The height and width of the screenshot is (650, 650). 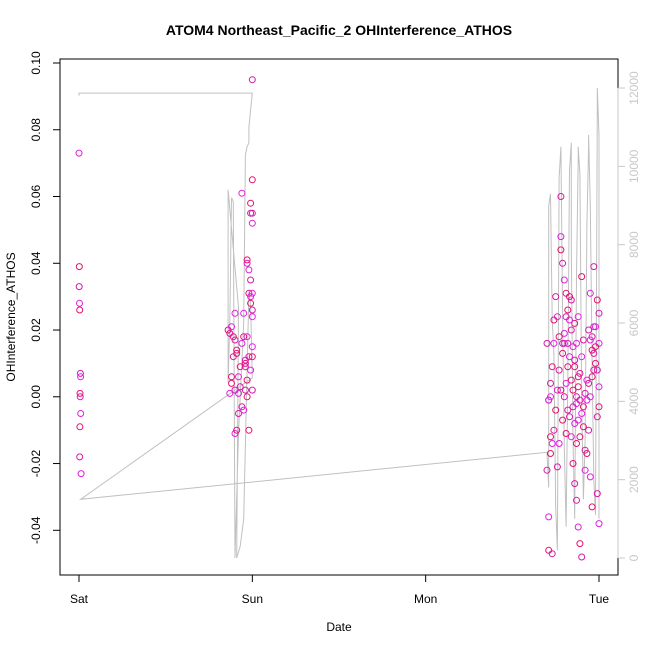 I want to click on y-left-tick-label: 0.10, so click(x=36, y=63).